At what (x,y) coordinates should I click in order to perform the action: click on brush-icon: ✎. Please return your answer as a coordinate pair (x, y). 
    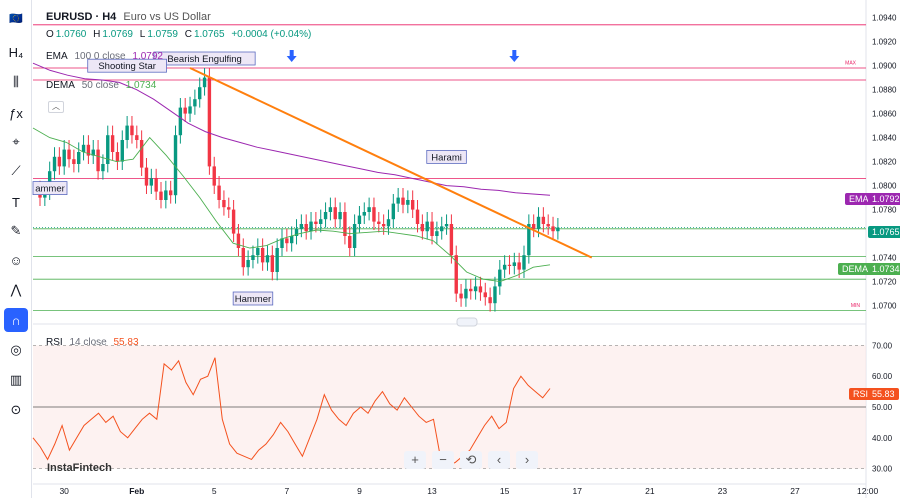
    Looking at the image, I should click on (16, 230).